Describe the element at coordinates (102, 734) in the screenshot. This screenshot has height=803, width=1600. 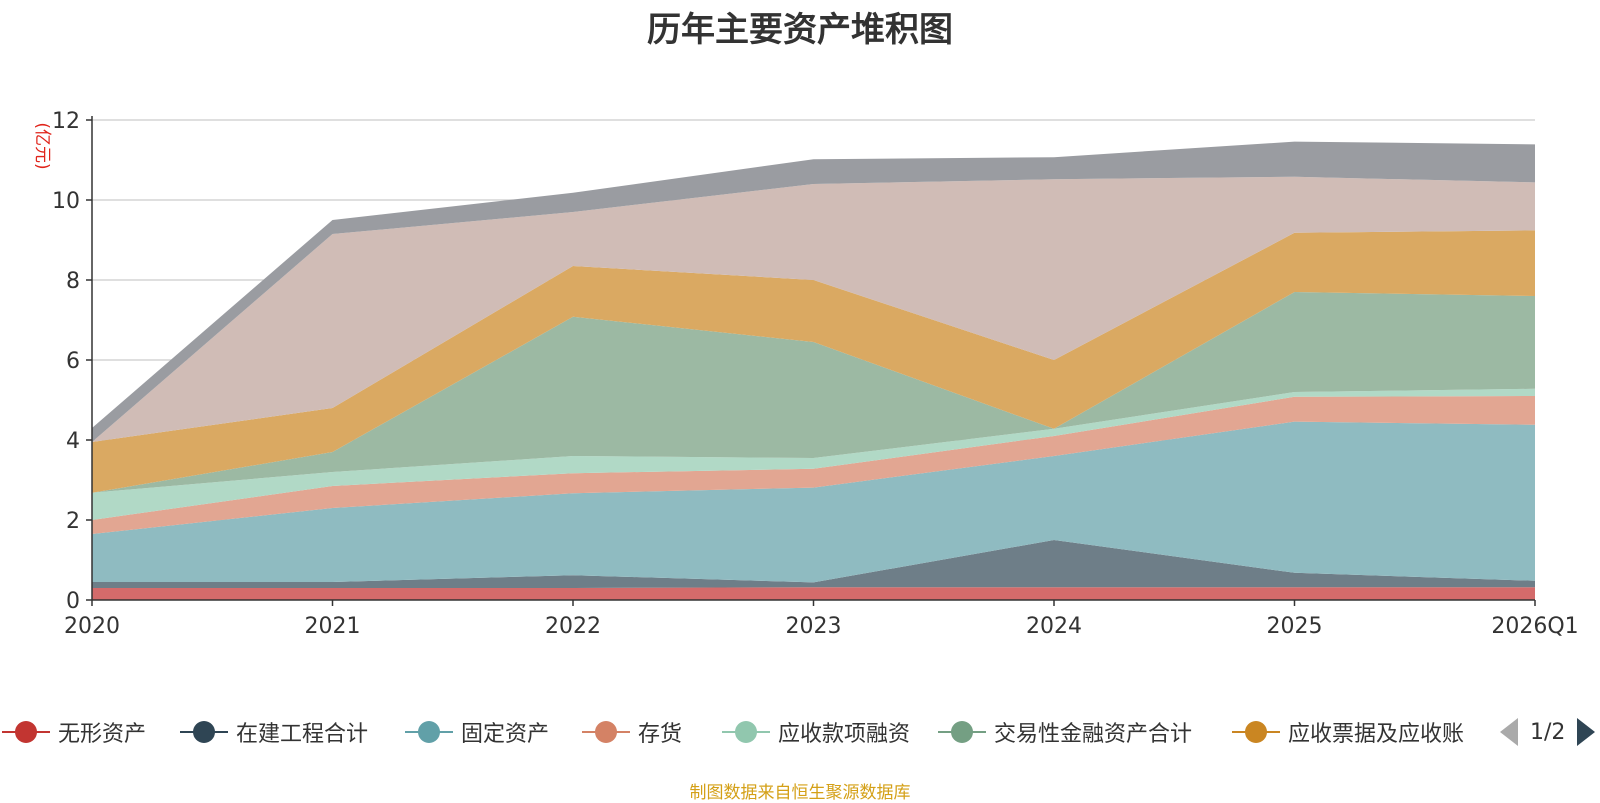
I see `legend-label: 无形资产` at that location.